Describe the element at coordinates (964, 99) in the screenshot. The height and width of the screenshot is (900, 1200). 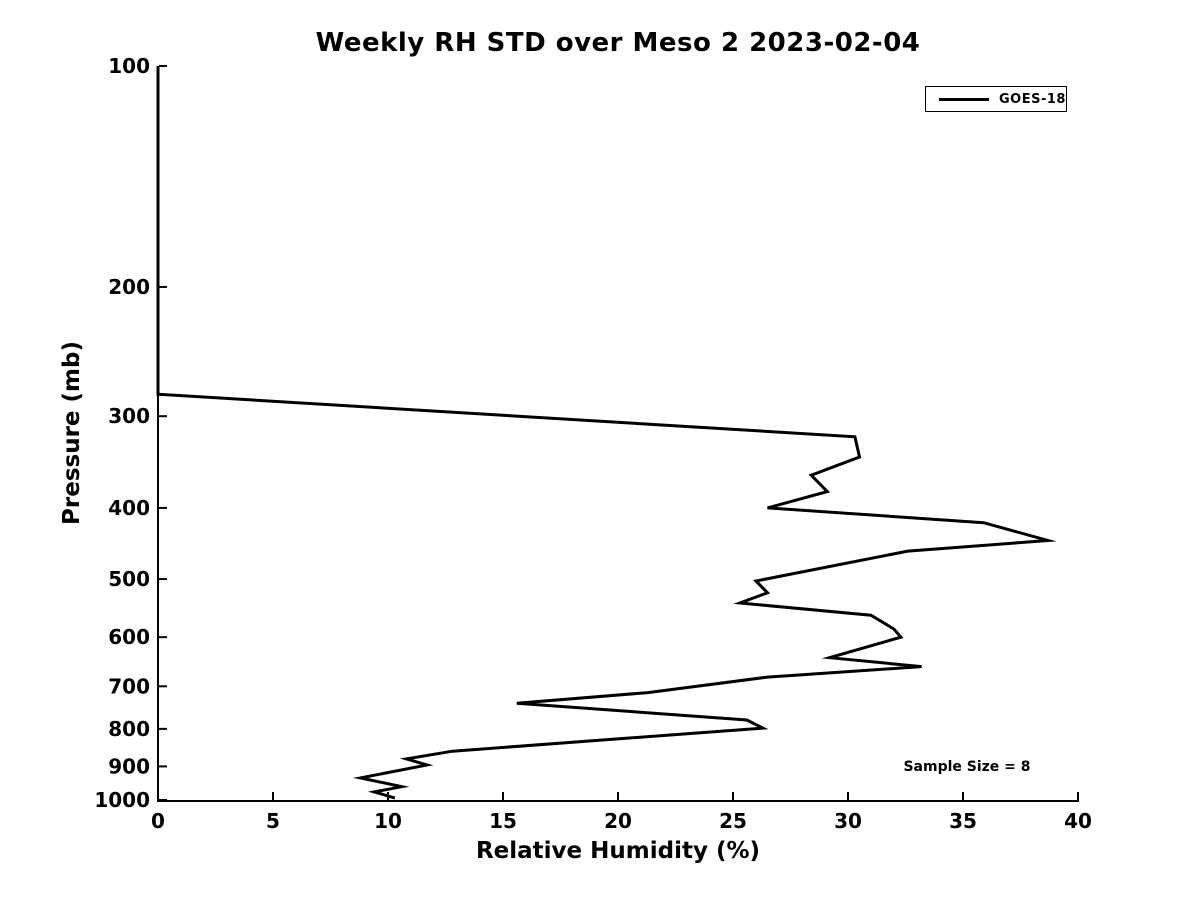
I see `legend-line-sample-icon` at that location.